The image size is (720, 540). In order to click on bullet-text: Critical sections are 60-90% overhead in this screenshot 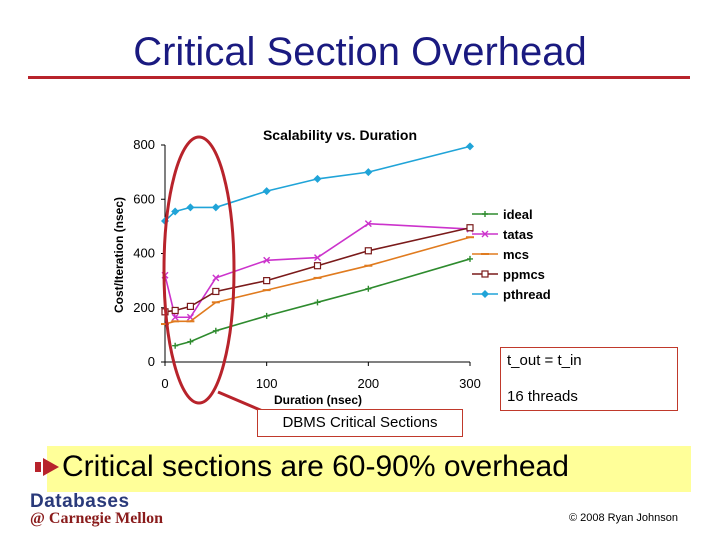, I will do `click(315, 466)`.